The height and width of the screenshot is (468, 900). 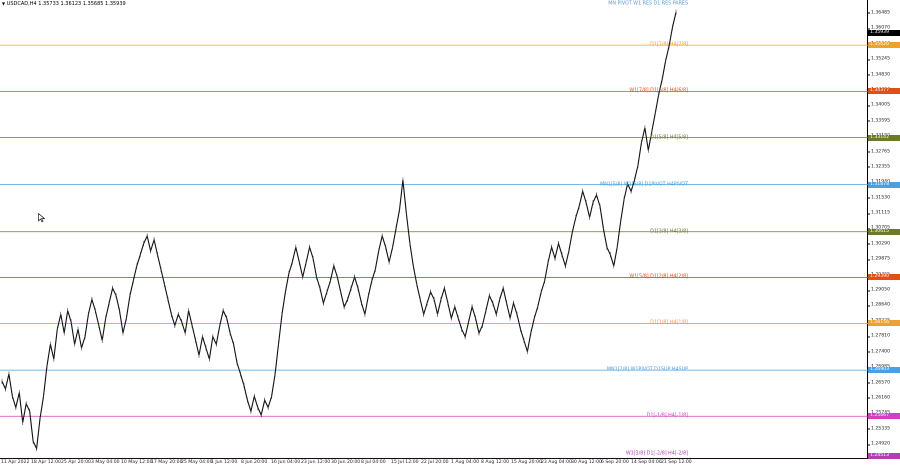 What do you see at coordinates (646, 462) in the screenshot?
I see `time-tick-label: 14 Sep 04:00` at bounding box center [646, 462].